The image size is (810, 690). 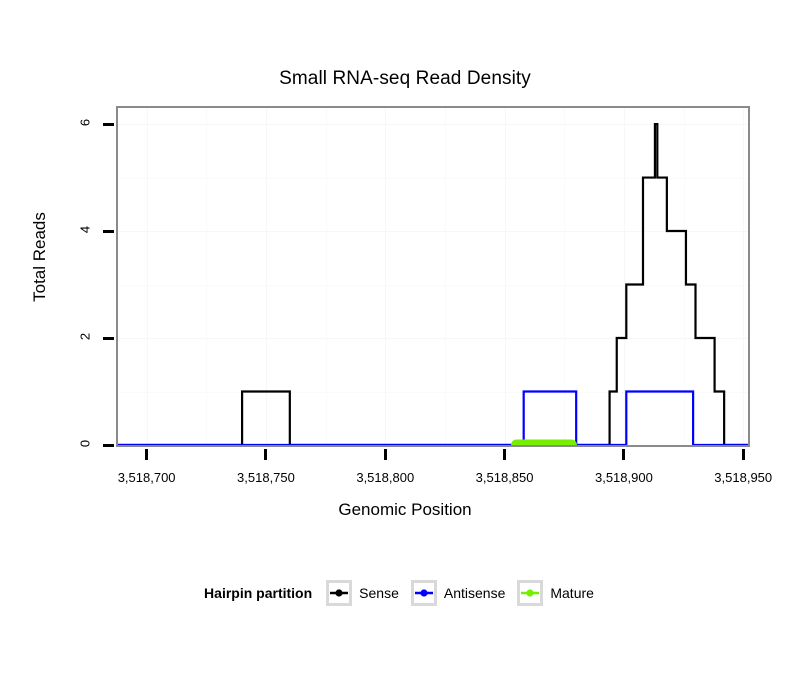 What do you see at coordinates (39, 257) in the screenshot?
I see `y-axis-title: Total Reads` at bounding box center [39, 257].